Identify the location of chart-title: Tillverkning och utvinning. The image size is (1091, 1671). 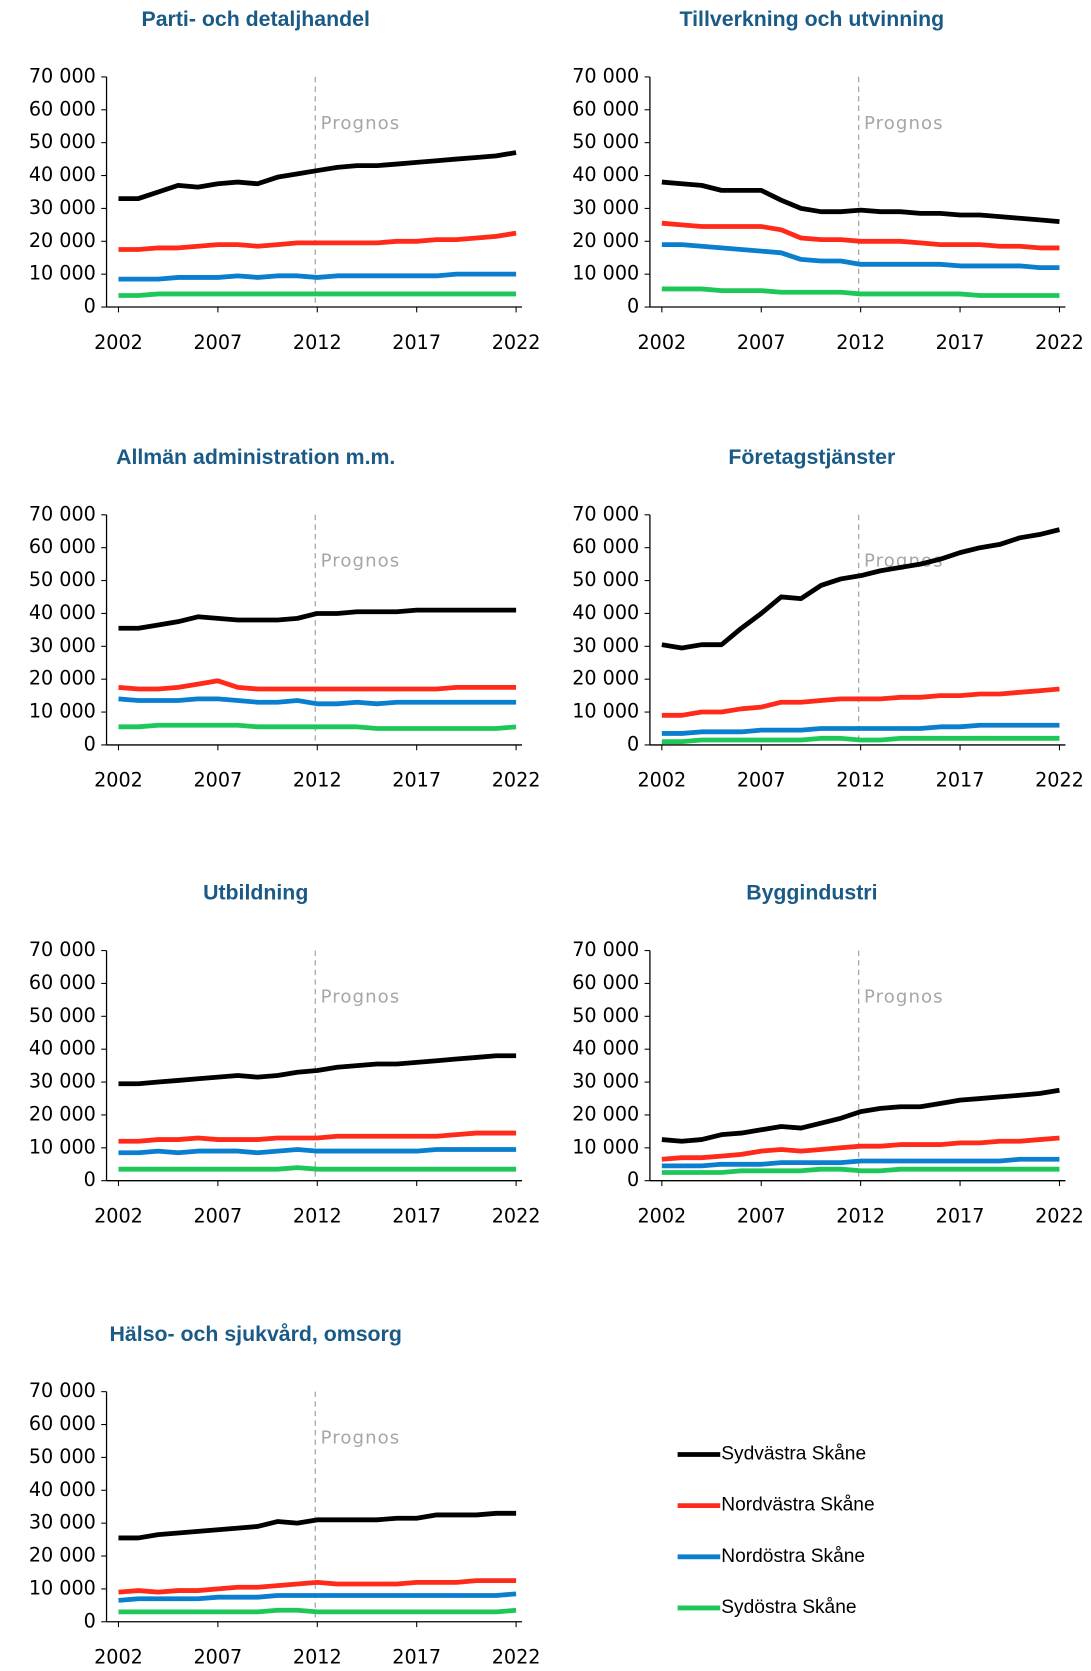
(812, 19).